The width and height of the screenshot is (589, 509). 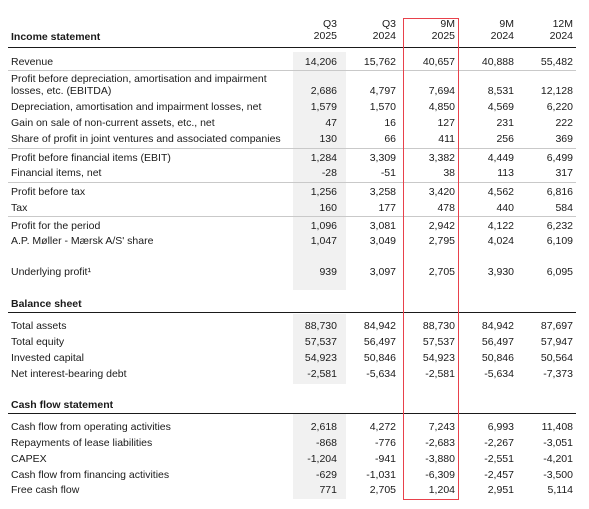 I want to click on row-label: Invested capital, so click(x=47, y=358).